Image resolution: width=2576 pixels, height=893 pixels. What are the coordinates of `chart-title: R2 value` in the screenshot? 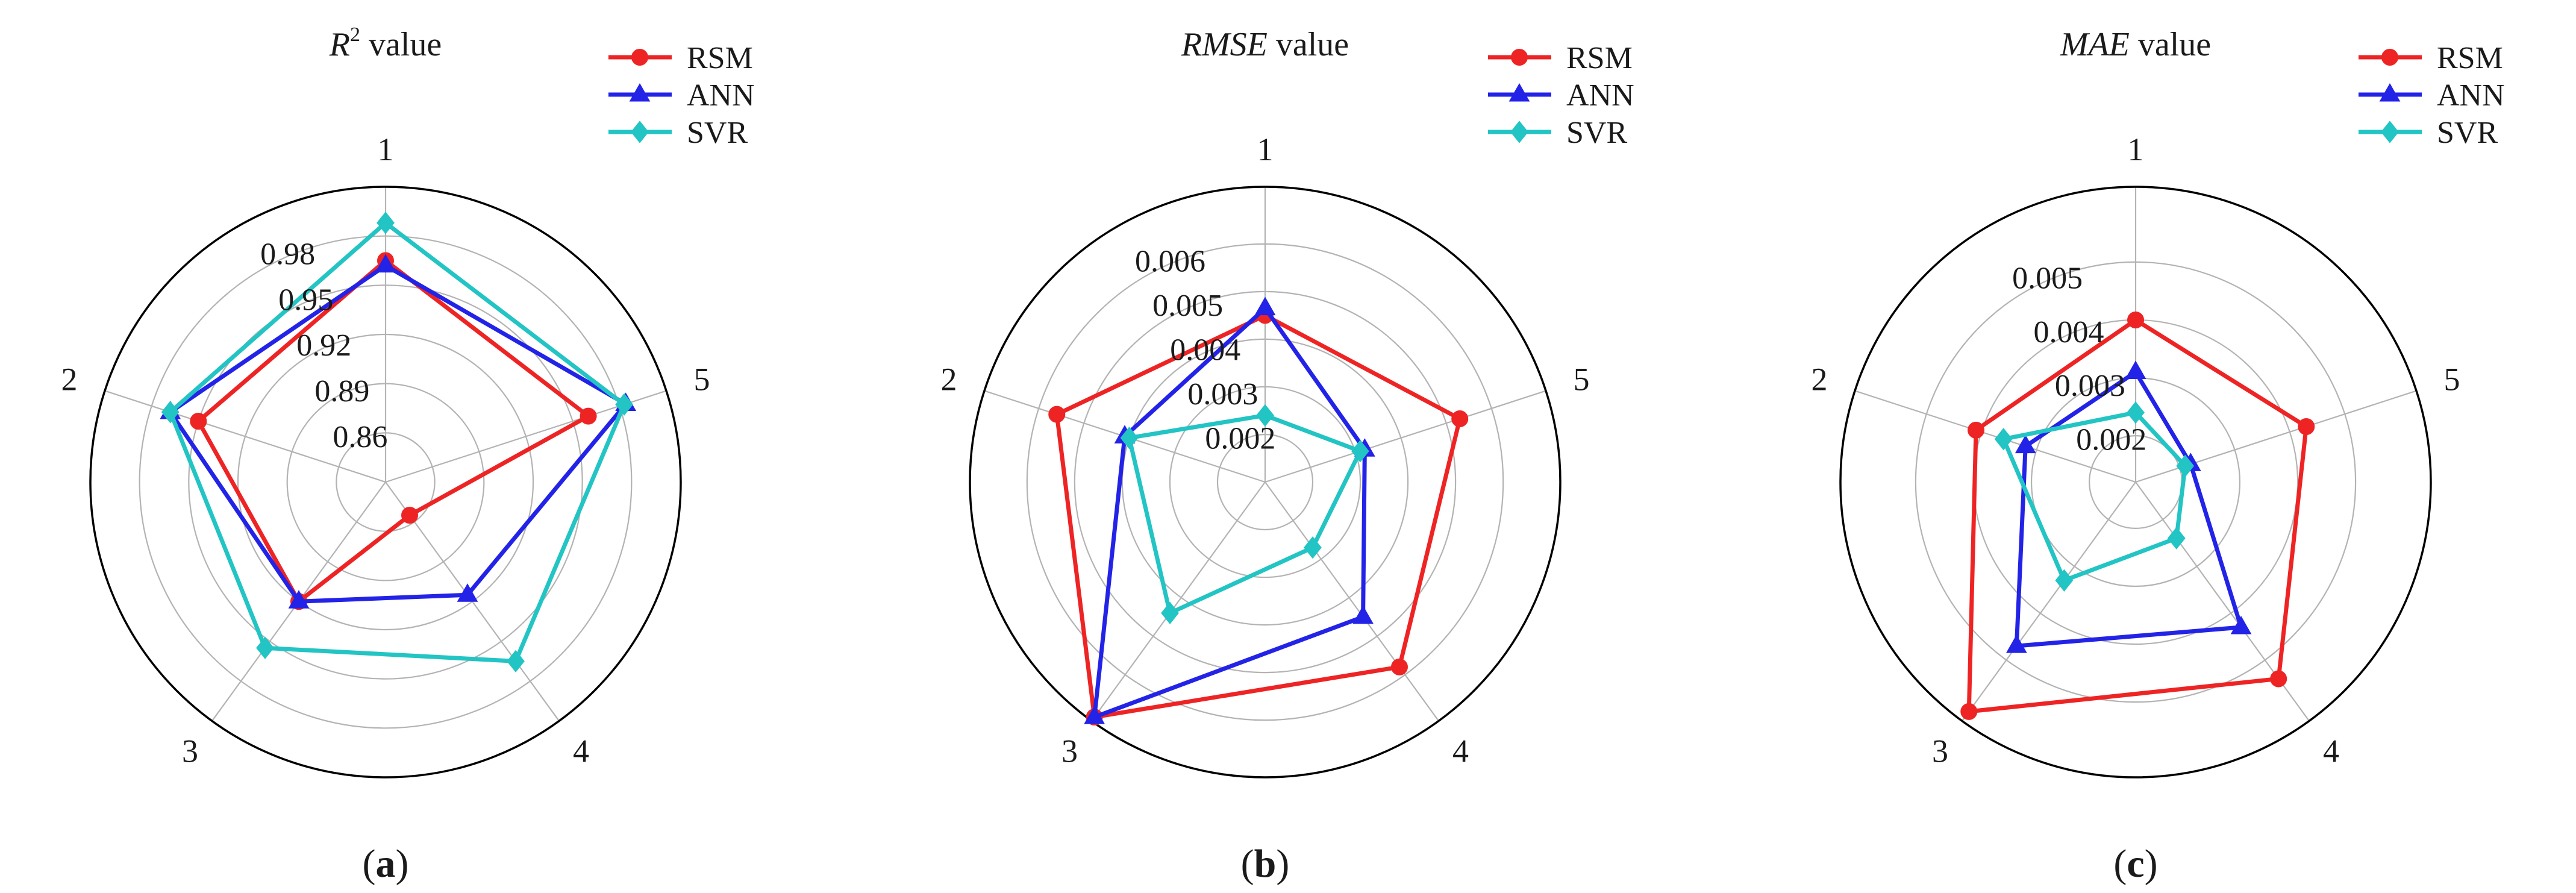 It's located at (386, 43).